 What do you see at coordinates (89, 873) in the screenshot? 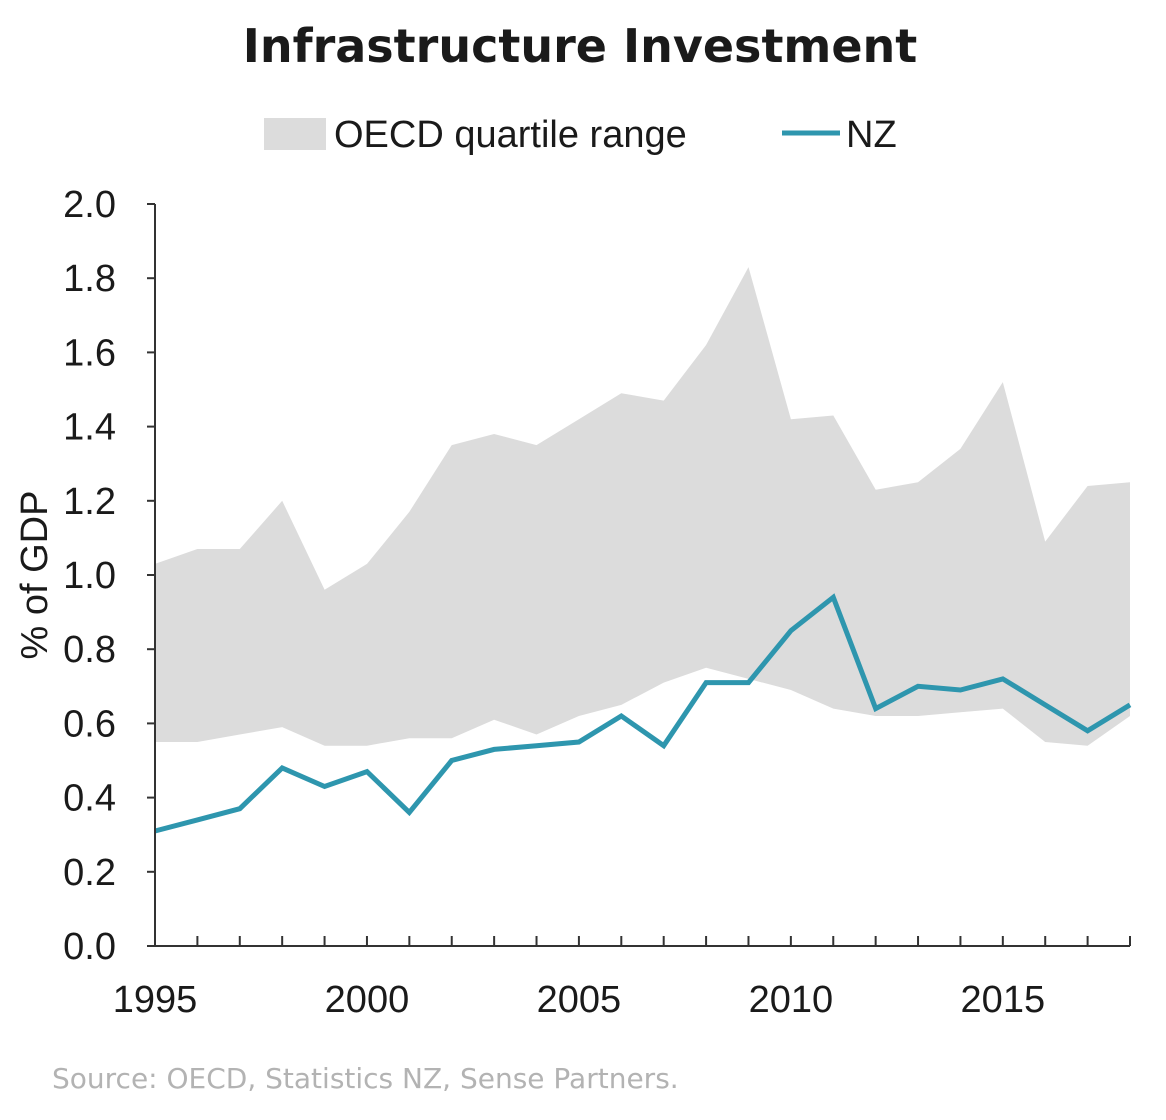
I see `y-tick-label: 0.2` at bounding box center [89, 873].